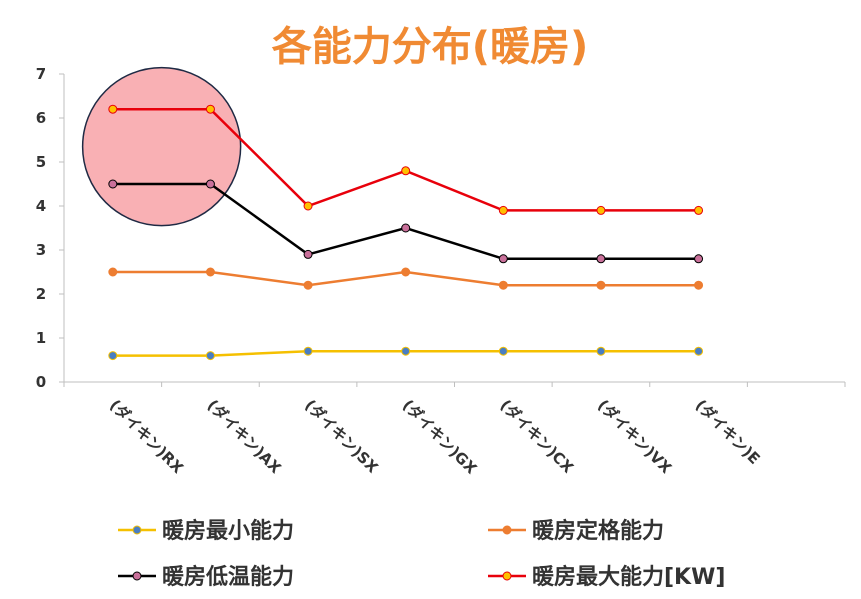 The width and height of the screenshot is (861, 599). Describe the element at coordinates (228, 531) in the screenshot. I see `legend-label: 暖房最小能力` at that location.